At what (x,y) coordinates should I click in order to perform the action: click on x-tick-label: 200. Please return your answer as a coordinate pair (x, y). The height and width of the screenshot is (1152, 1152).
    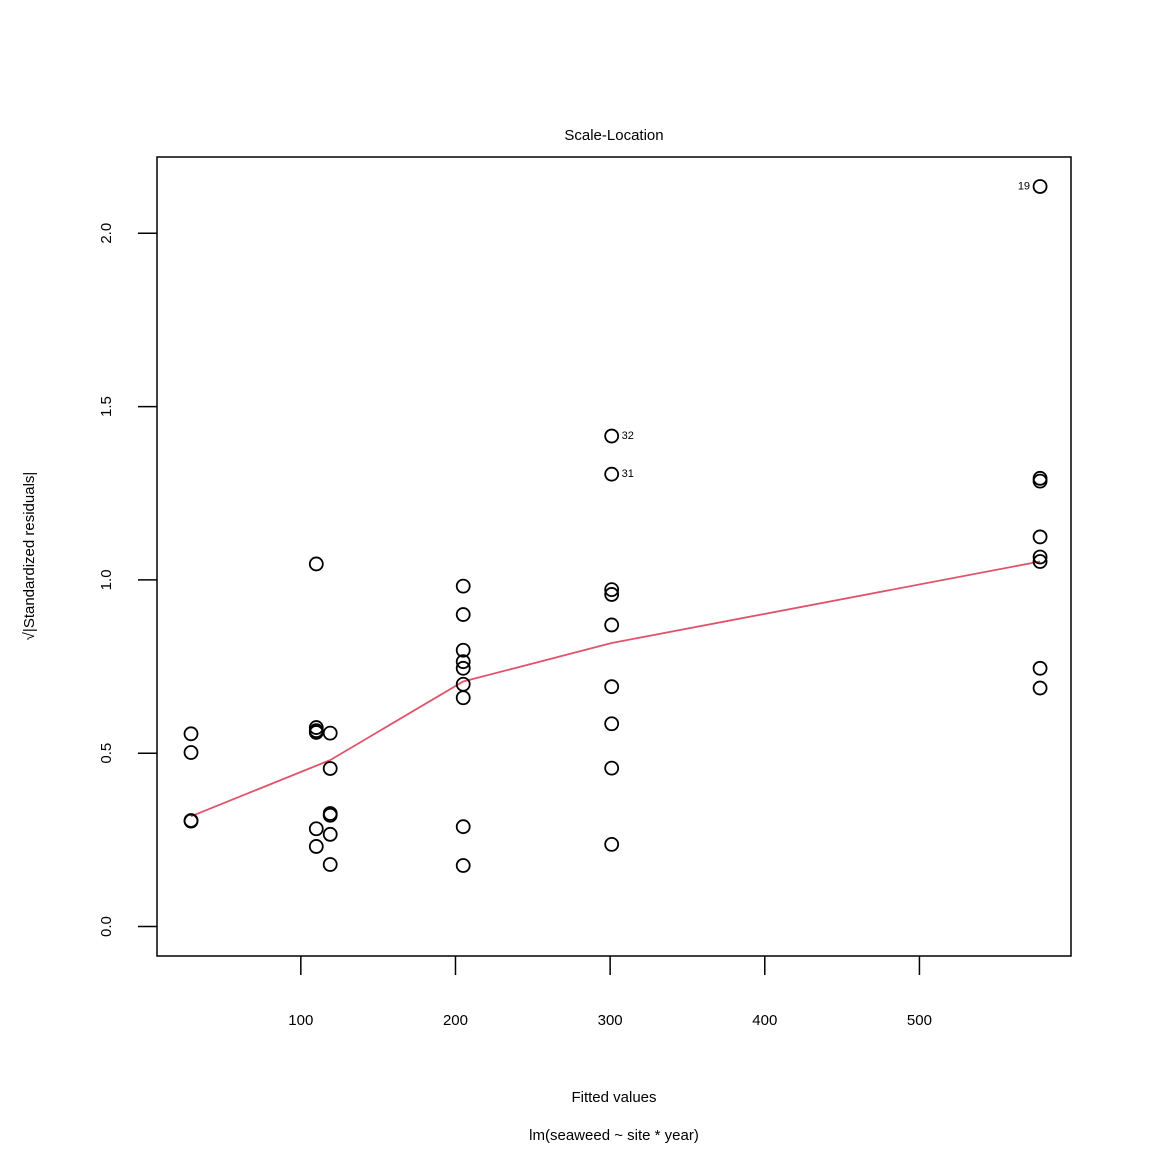
    Looking at the image, I should click on (455, 1020).